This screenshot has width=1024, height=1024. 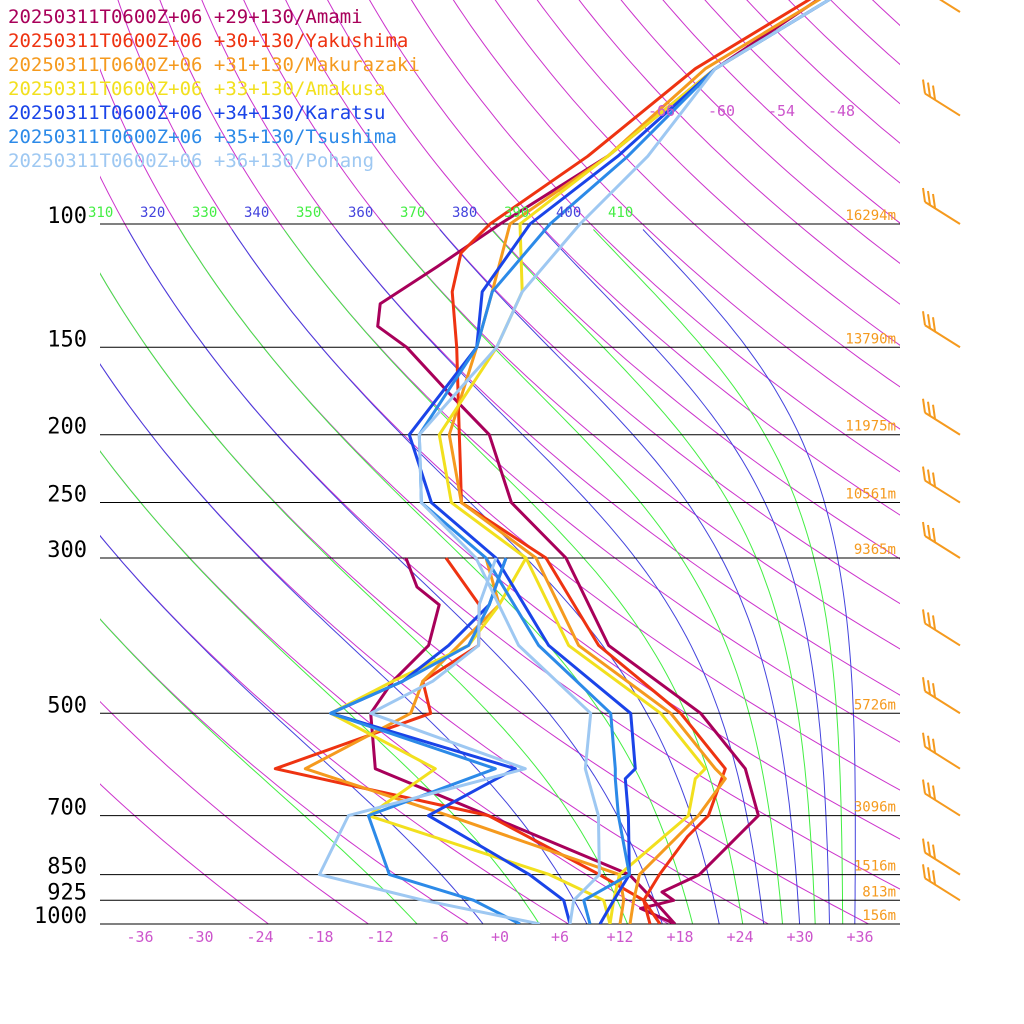 I want to click on legend-entry: 20250311T0600Z+06 +35+130/Tsushima, so click(x=202, y=137).